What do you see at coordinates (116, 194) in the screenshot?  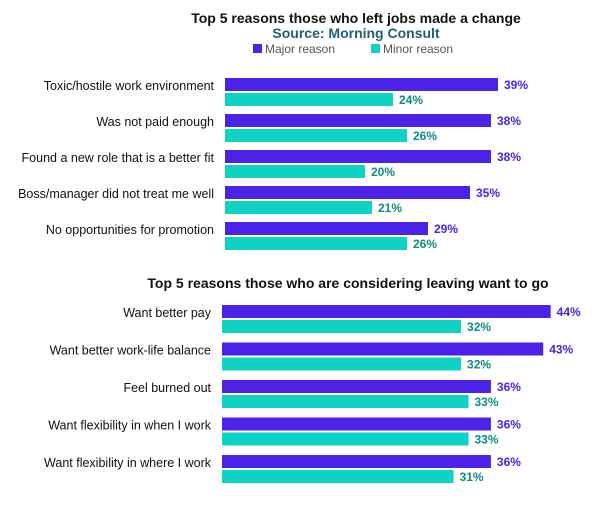 I see `category-label: Boss/manager did not treat me well` at bounding box center [116, 194].